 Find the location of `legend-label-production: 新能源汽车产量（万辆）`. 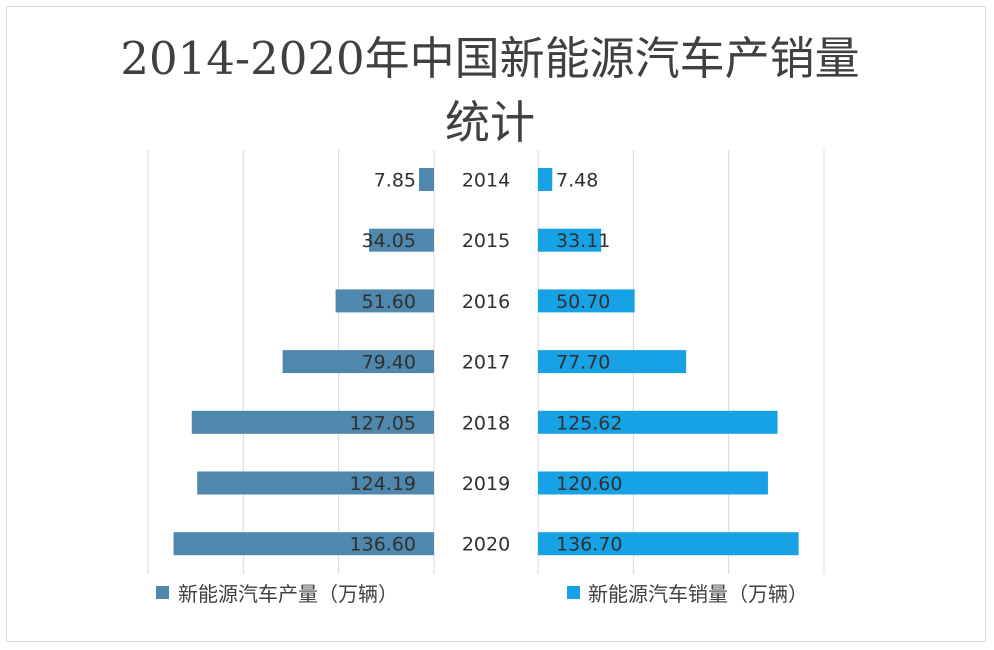

legend-label-production: 新能源汽车产量（万辆） is located at coordinates (288, 594).